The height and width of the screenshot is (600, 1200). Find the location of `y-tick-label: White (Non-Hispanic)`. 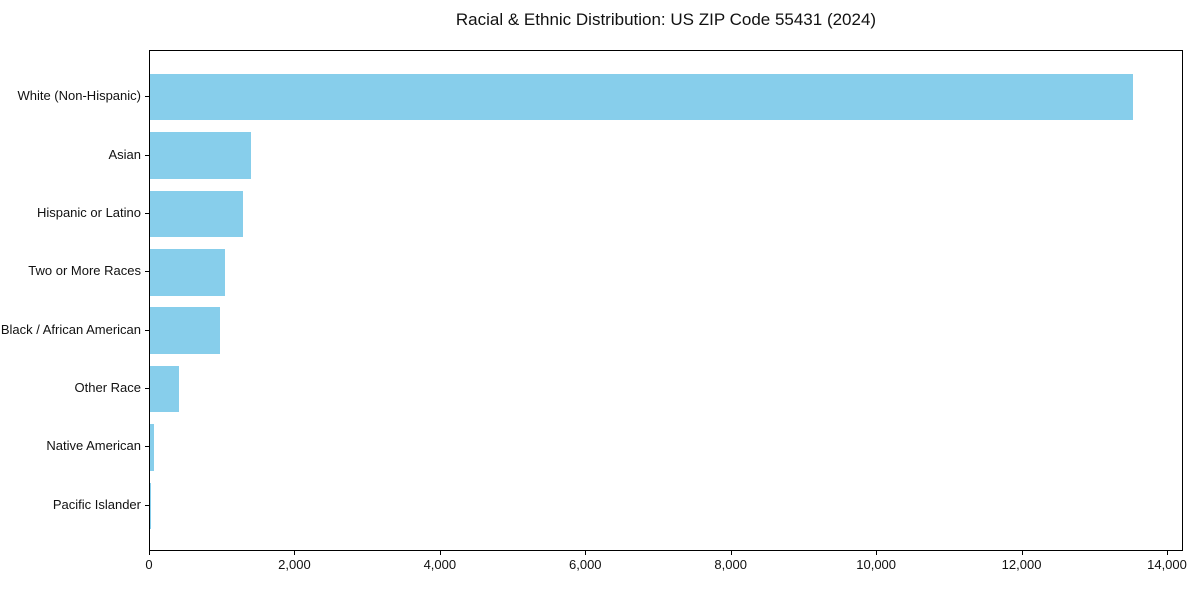

y-tick-label: White (Non-Hispanic) is located at coordinates (79, 96).